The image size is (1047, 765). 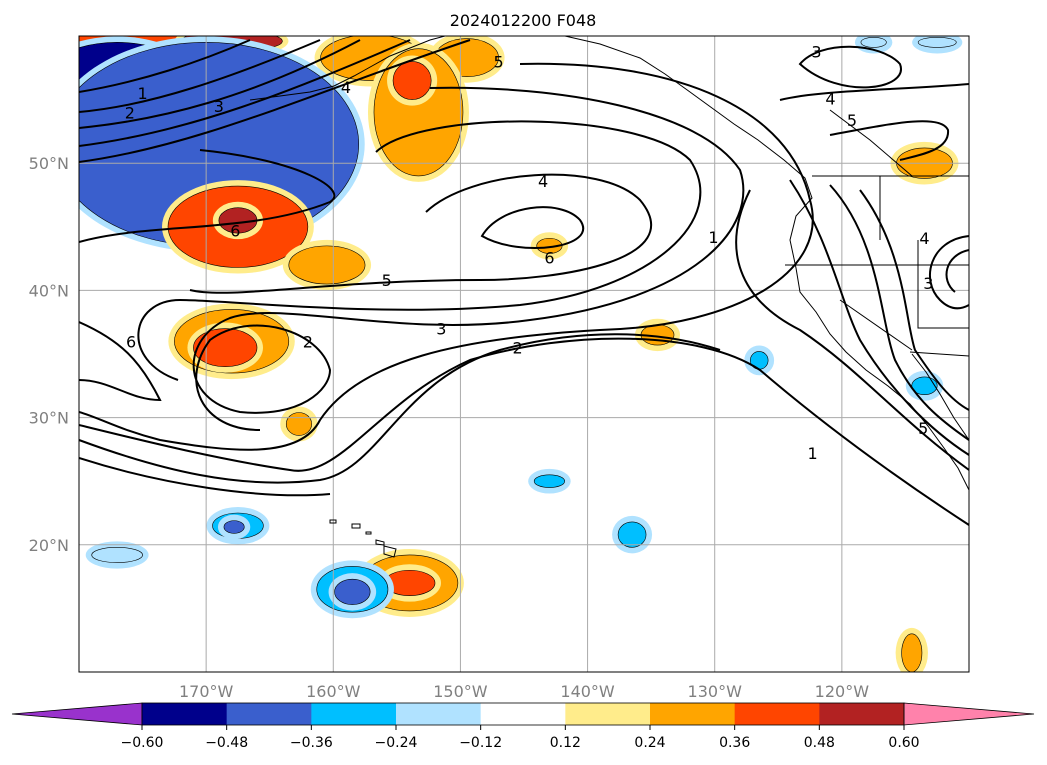 I want to click on gulf-of-california-coast, so click(x=940, y=397).